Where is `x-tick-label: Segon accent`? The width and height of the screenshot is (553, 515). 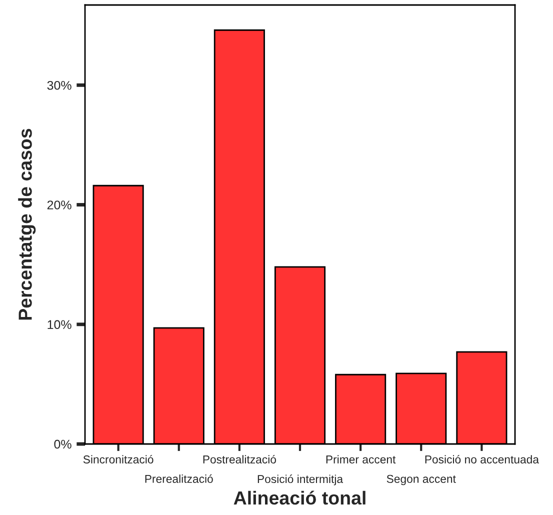
x-tick-label: Segon accent is located at coordinates (421, 480).